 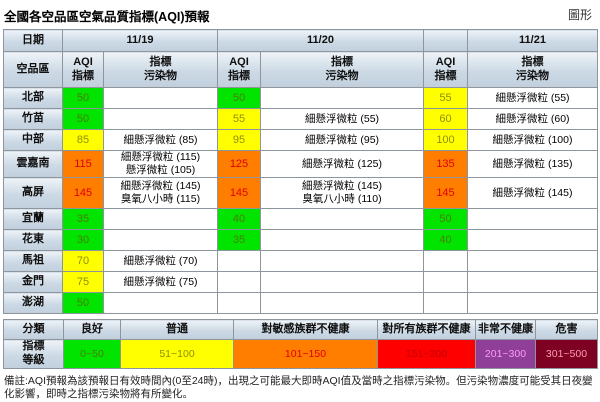 What do you see at coordinates (83, 240) in the screenshot?
I see `aqi-cell: 30` at bounding box center [83, 240].